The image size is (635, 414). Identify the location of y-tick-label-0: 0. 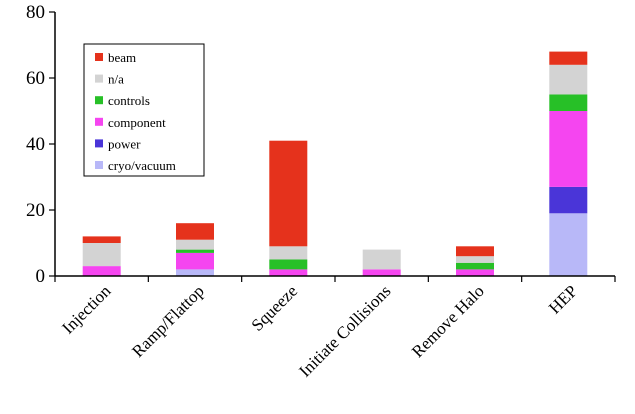
(41, 276).